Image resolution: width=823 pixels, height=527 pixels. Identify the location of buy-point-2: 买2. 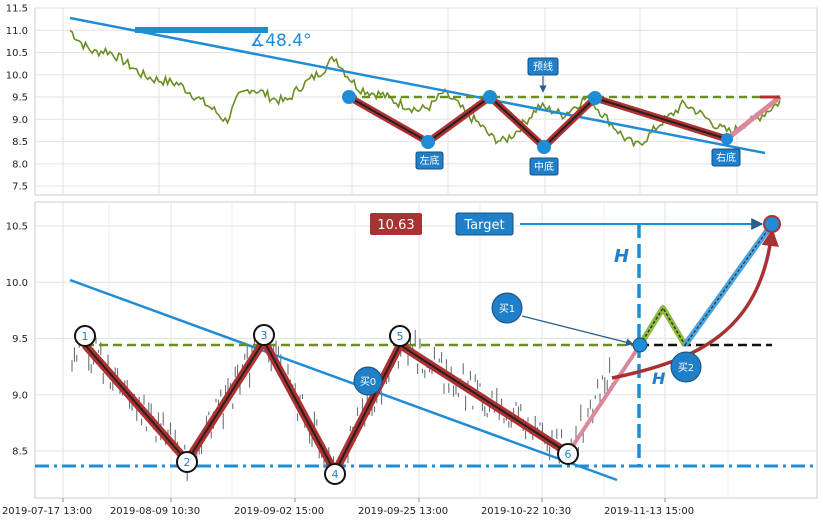
(686, 367).